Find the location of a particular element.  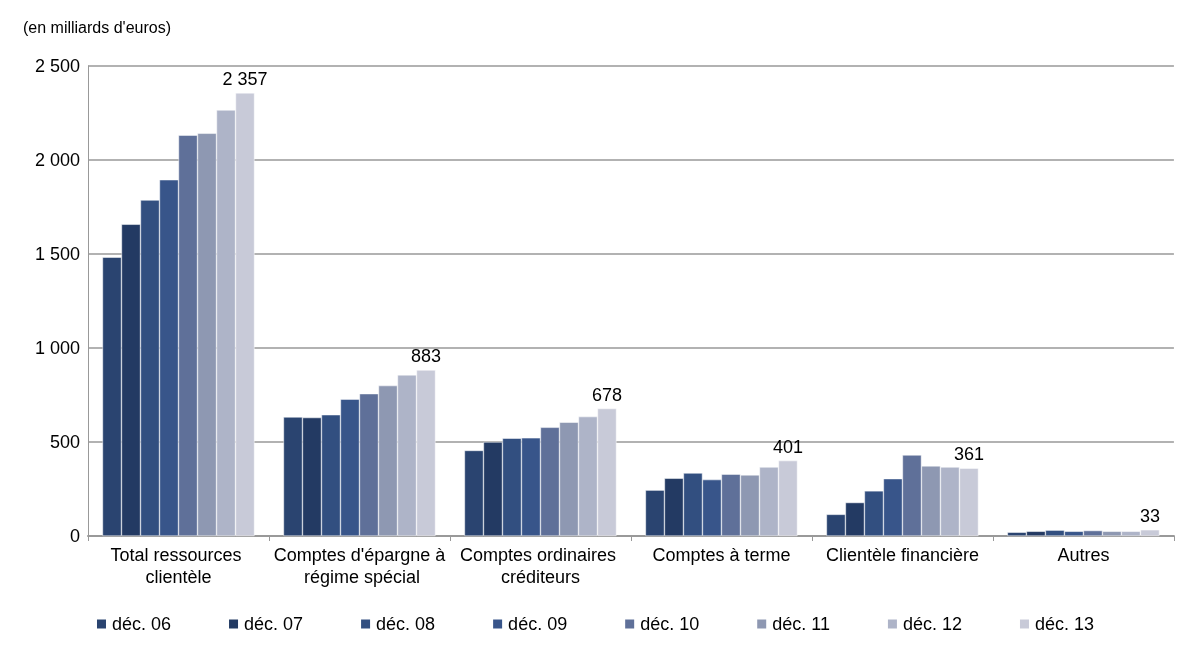

data-label: 678 is located at coordinates (606, 394).